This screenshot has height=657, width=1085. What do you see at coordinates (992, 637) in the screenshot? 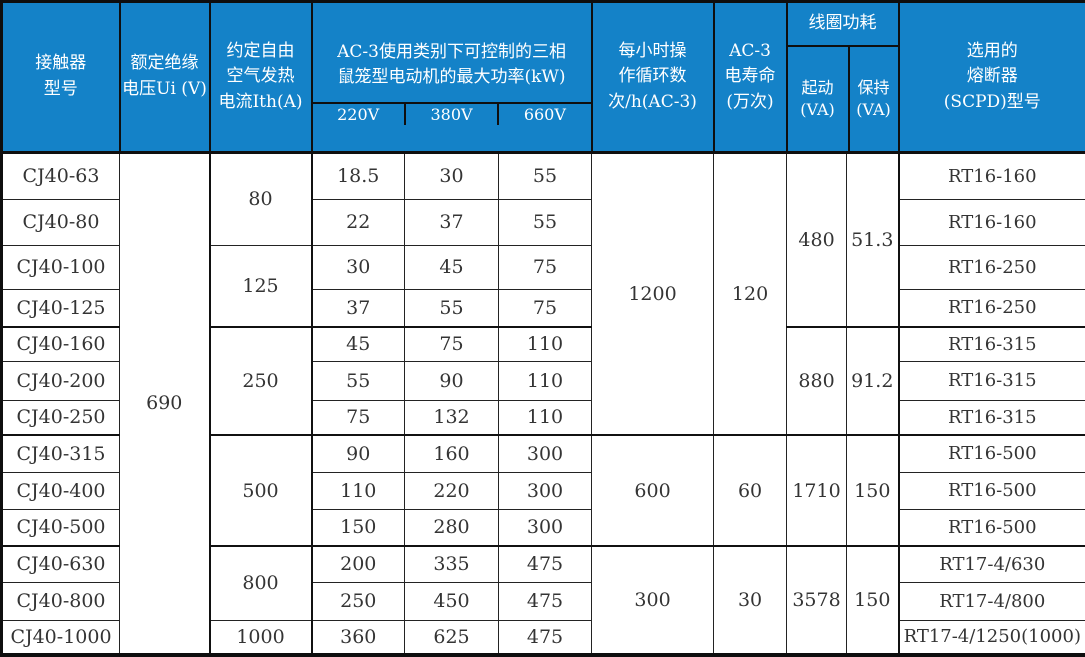
I see `cell-fuse: RT17-4/1250(1000)` at bounding box center [992, 637].